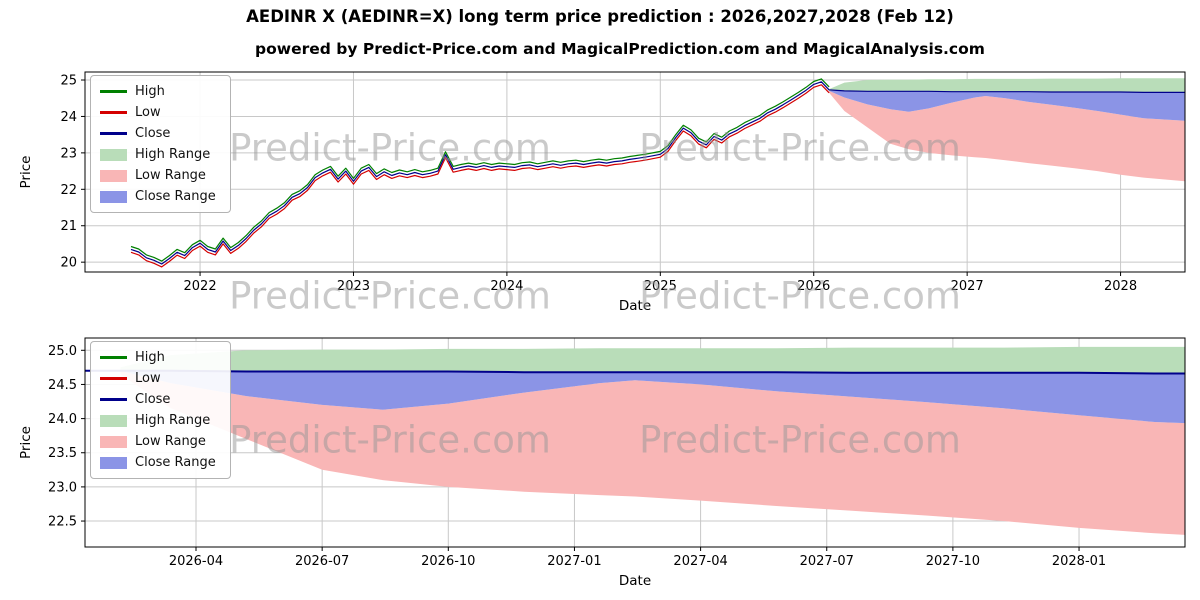 The image size is (1200, 600). Describe the element at coordinates (967, 286) in the screenshot. I see `x-tick-label: 2027` at that location.